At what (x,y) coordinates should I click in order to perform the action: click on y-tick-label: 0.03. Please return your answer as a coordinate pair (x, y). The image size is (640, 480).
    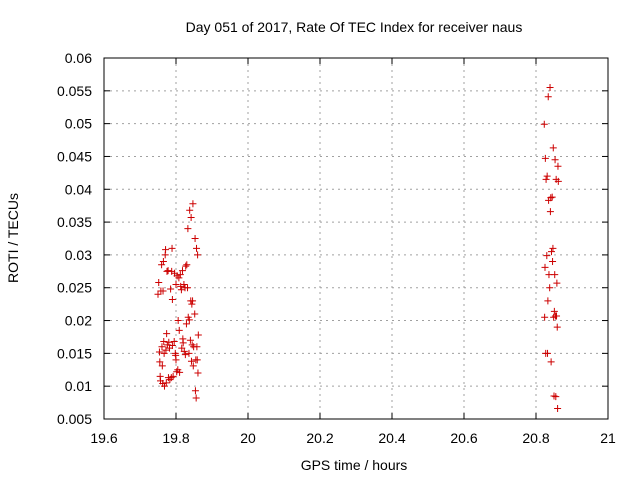
    Looking at the image, I should click on (78, 255).